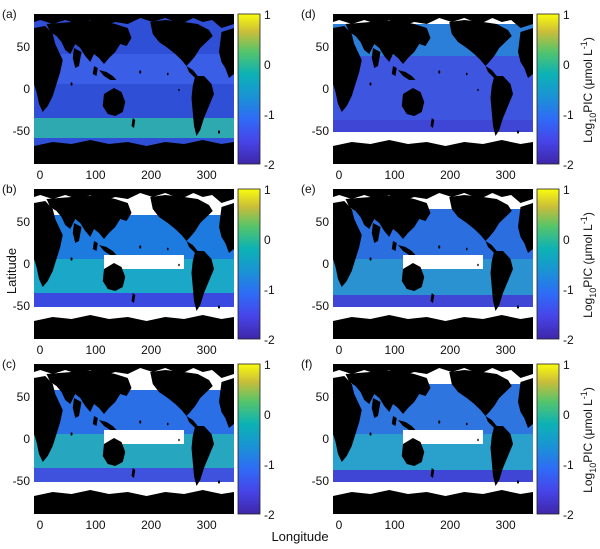  I want to click on map-c, so click(134, 439).